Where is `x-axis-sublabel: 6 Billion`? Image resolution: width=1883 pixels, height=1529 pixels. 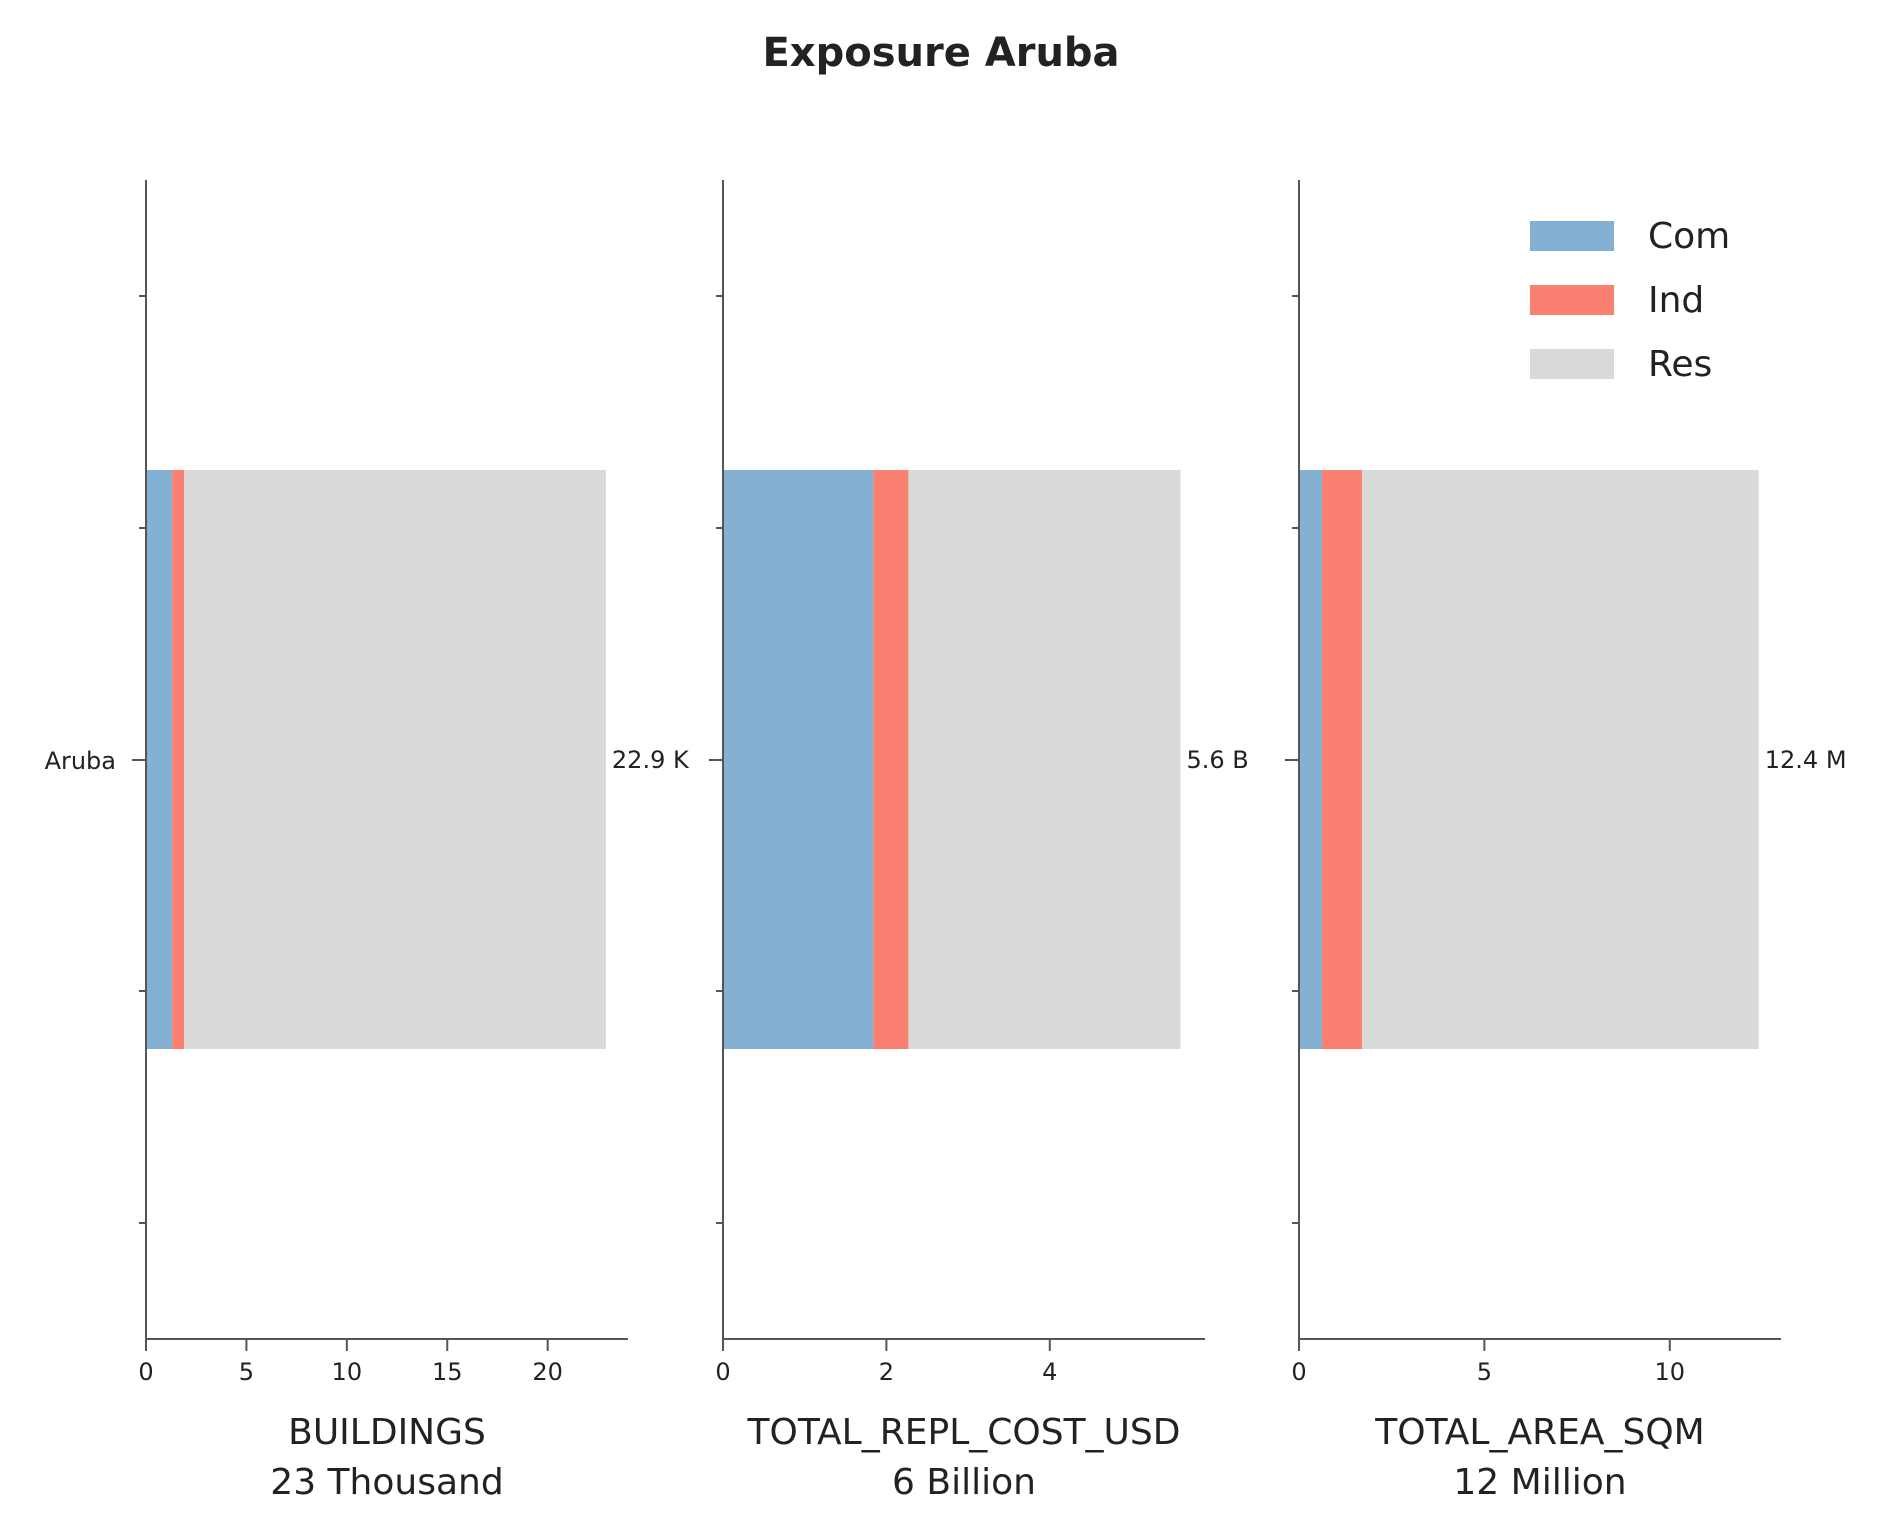 x-axis-sublabel: 6 Billion is located at coordinates (964, 1482).